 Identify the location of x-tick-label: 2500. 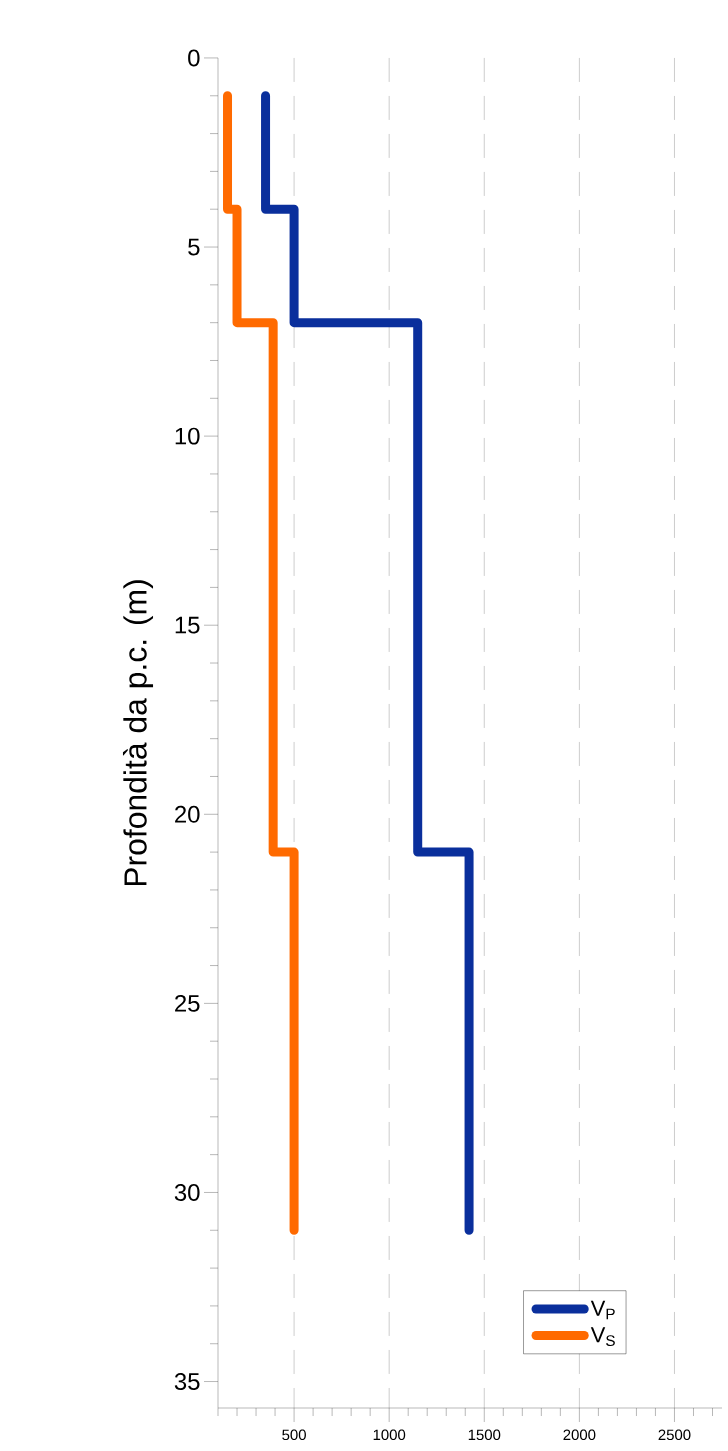
(674, 1435).